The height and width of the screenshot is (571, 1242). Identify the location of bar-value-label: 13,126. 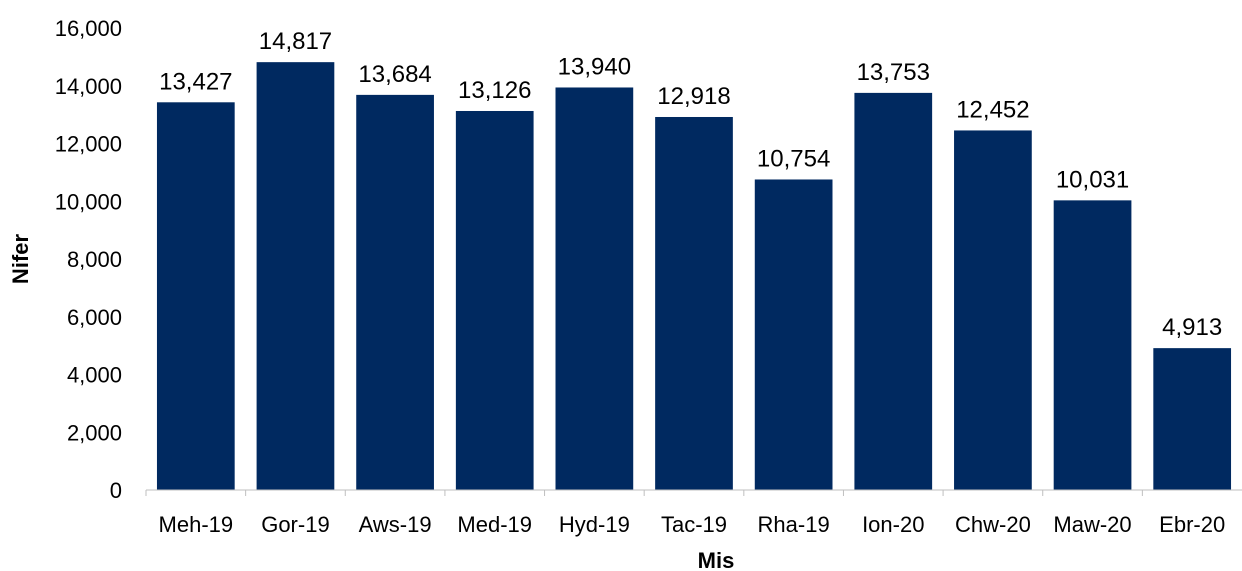
(494, 90).